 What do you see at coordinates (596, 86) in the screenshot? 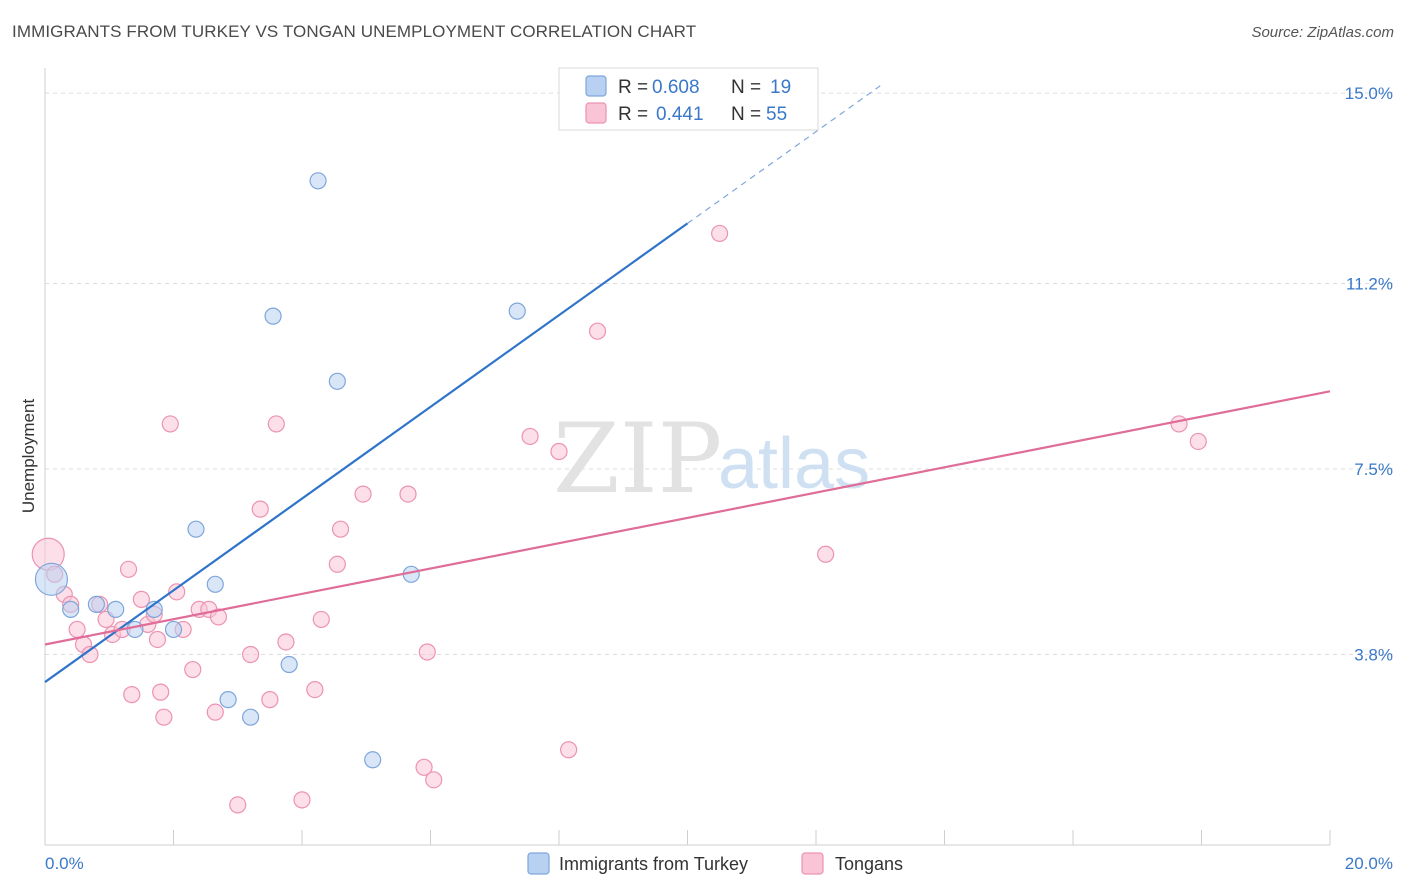
I see `legend-swatch-turkey` at bounding box center [596, 86].